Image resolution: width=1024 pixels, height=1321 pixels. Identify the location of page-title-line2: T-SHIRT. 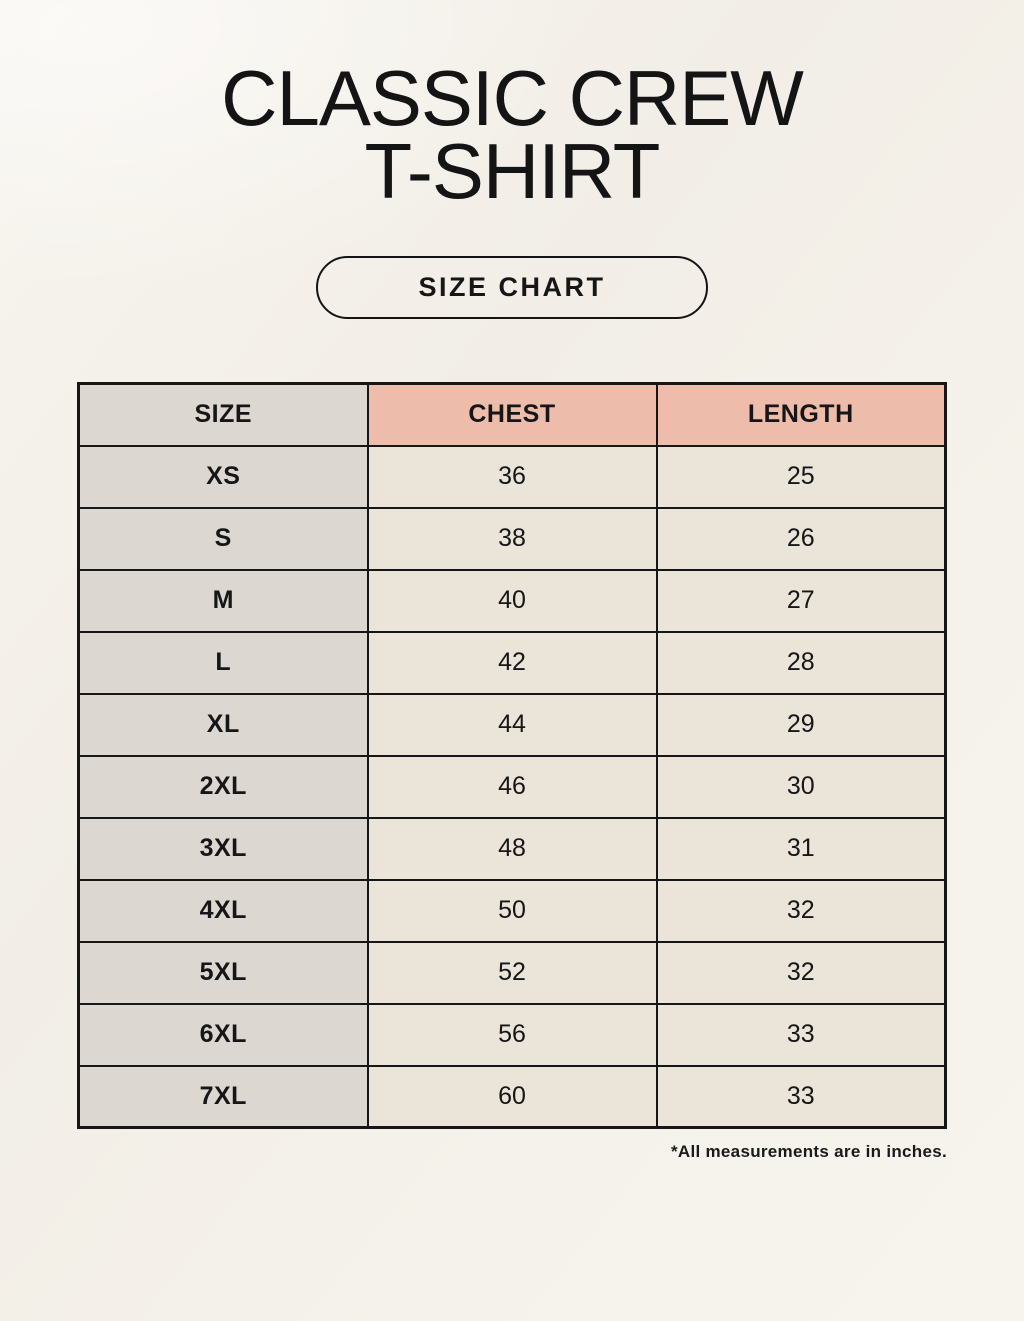
(512, 171).